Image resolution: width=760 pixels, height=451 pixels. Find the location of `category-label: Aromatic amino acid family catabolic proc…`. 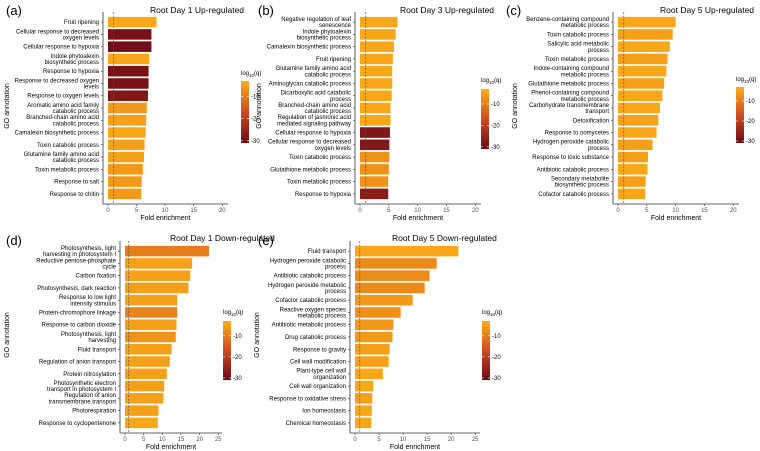

category-label: Aromatic amino acid family catabolic proc… is located at coordinates (63, 109).